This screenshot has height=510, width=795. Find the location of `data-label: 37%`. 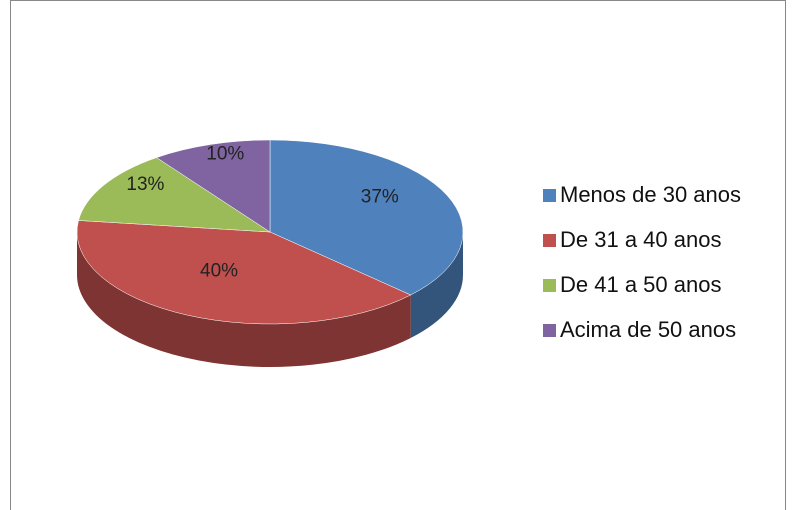

data-label: 37% is located at coordinates (380, 196).